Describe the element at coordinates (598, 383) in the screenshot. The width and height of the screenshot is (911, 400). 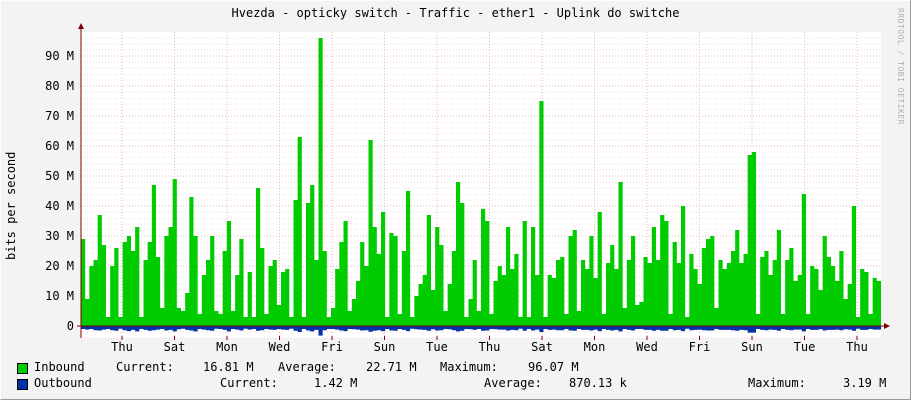
I see `legend-outbound-average: 870.13 k` at that location.